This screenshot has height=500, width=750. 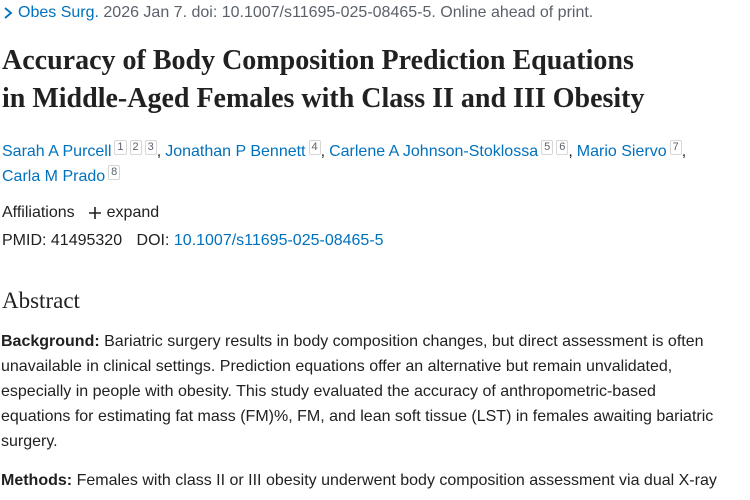 What do you see at coordinates (547, 147) in the screenshot?
I see `affiliation-ref: 5` at bounding box center [547, 147].